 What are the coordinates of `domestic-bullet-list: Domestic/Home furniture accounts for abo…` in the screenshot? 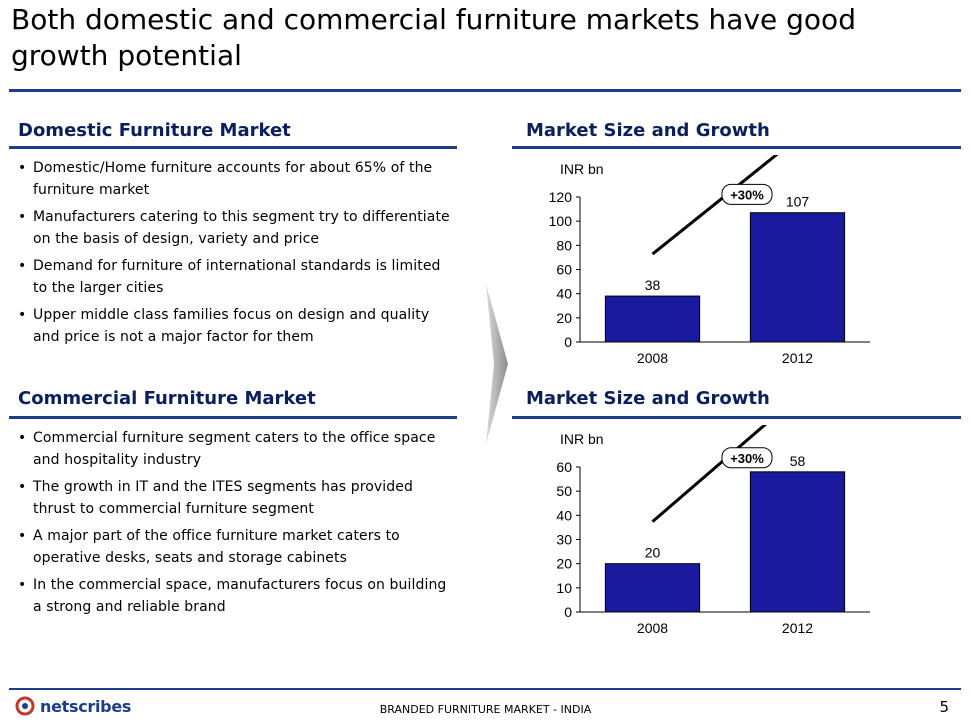 It's located at (238, 255).